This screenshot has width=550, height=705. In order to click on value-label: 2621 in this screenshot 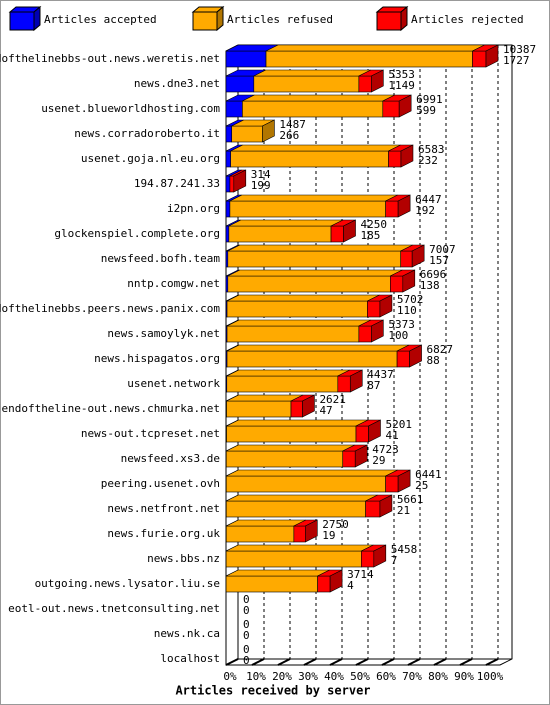, I will do `click(332, 399)`.